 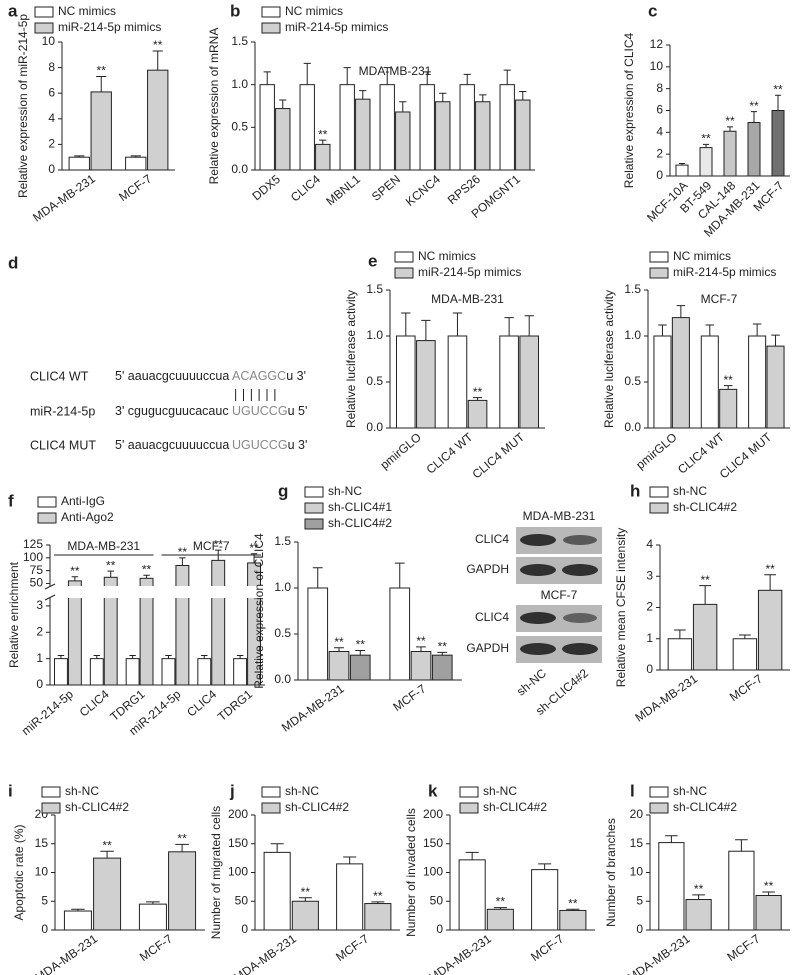 I want to click on y-tick-label: 0.0, so click(x=632, y=427).